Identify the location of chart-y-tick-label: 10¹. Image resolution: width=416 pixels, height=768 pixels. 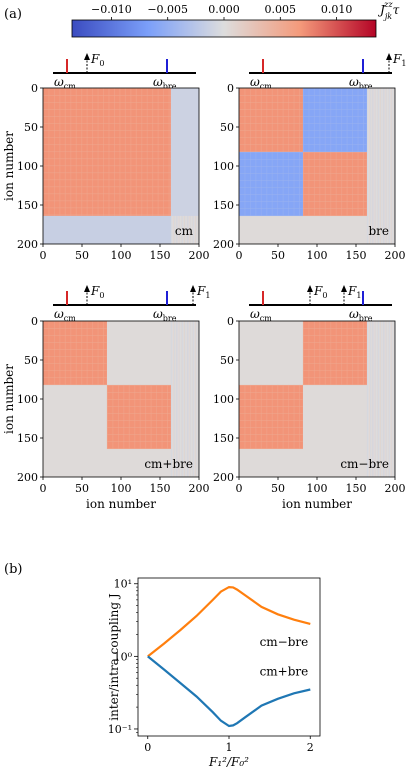
(123, 584).